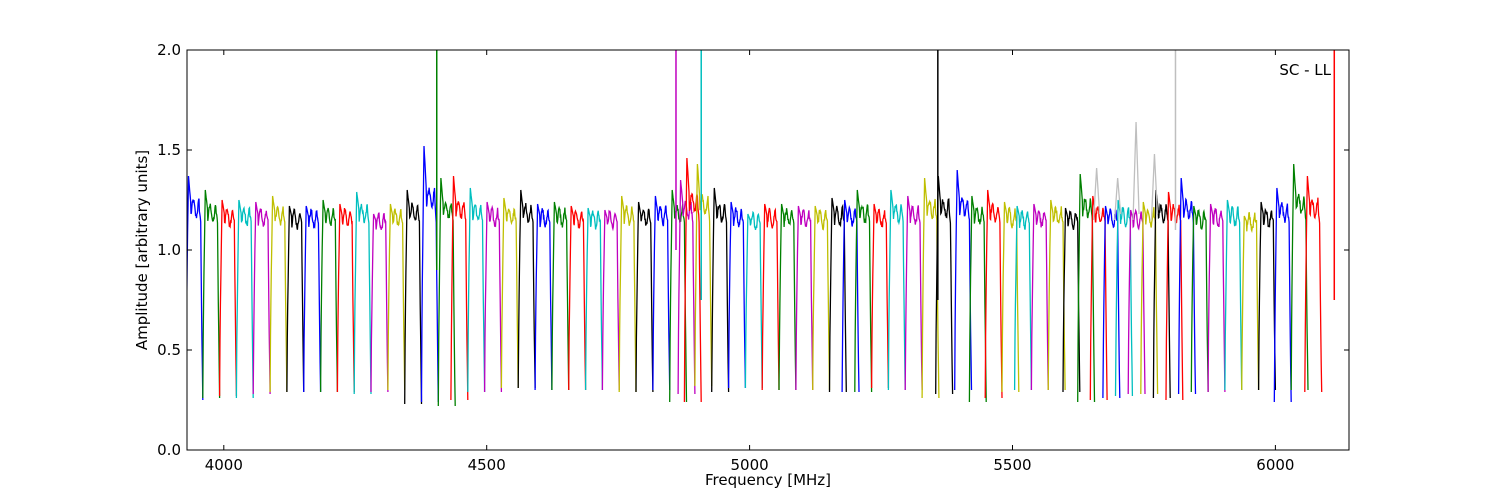 Image resolution: width=1500 pixels, height=500 pixels. I want to click on x-tick-label-2: 5000, so click(750, 465).